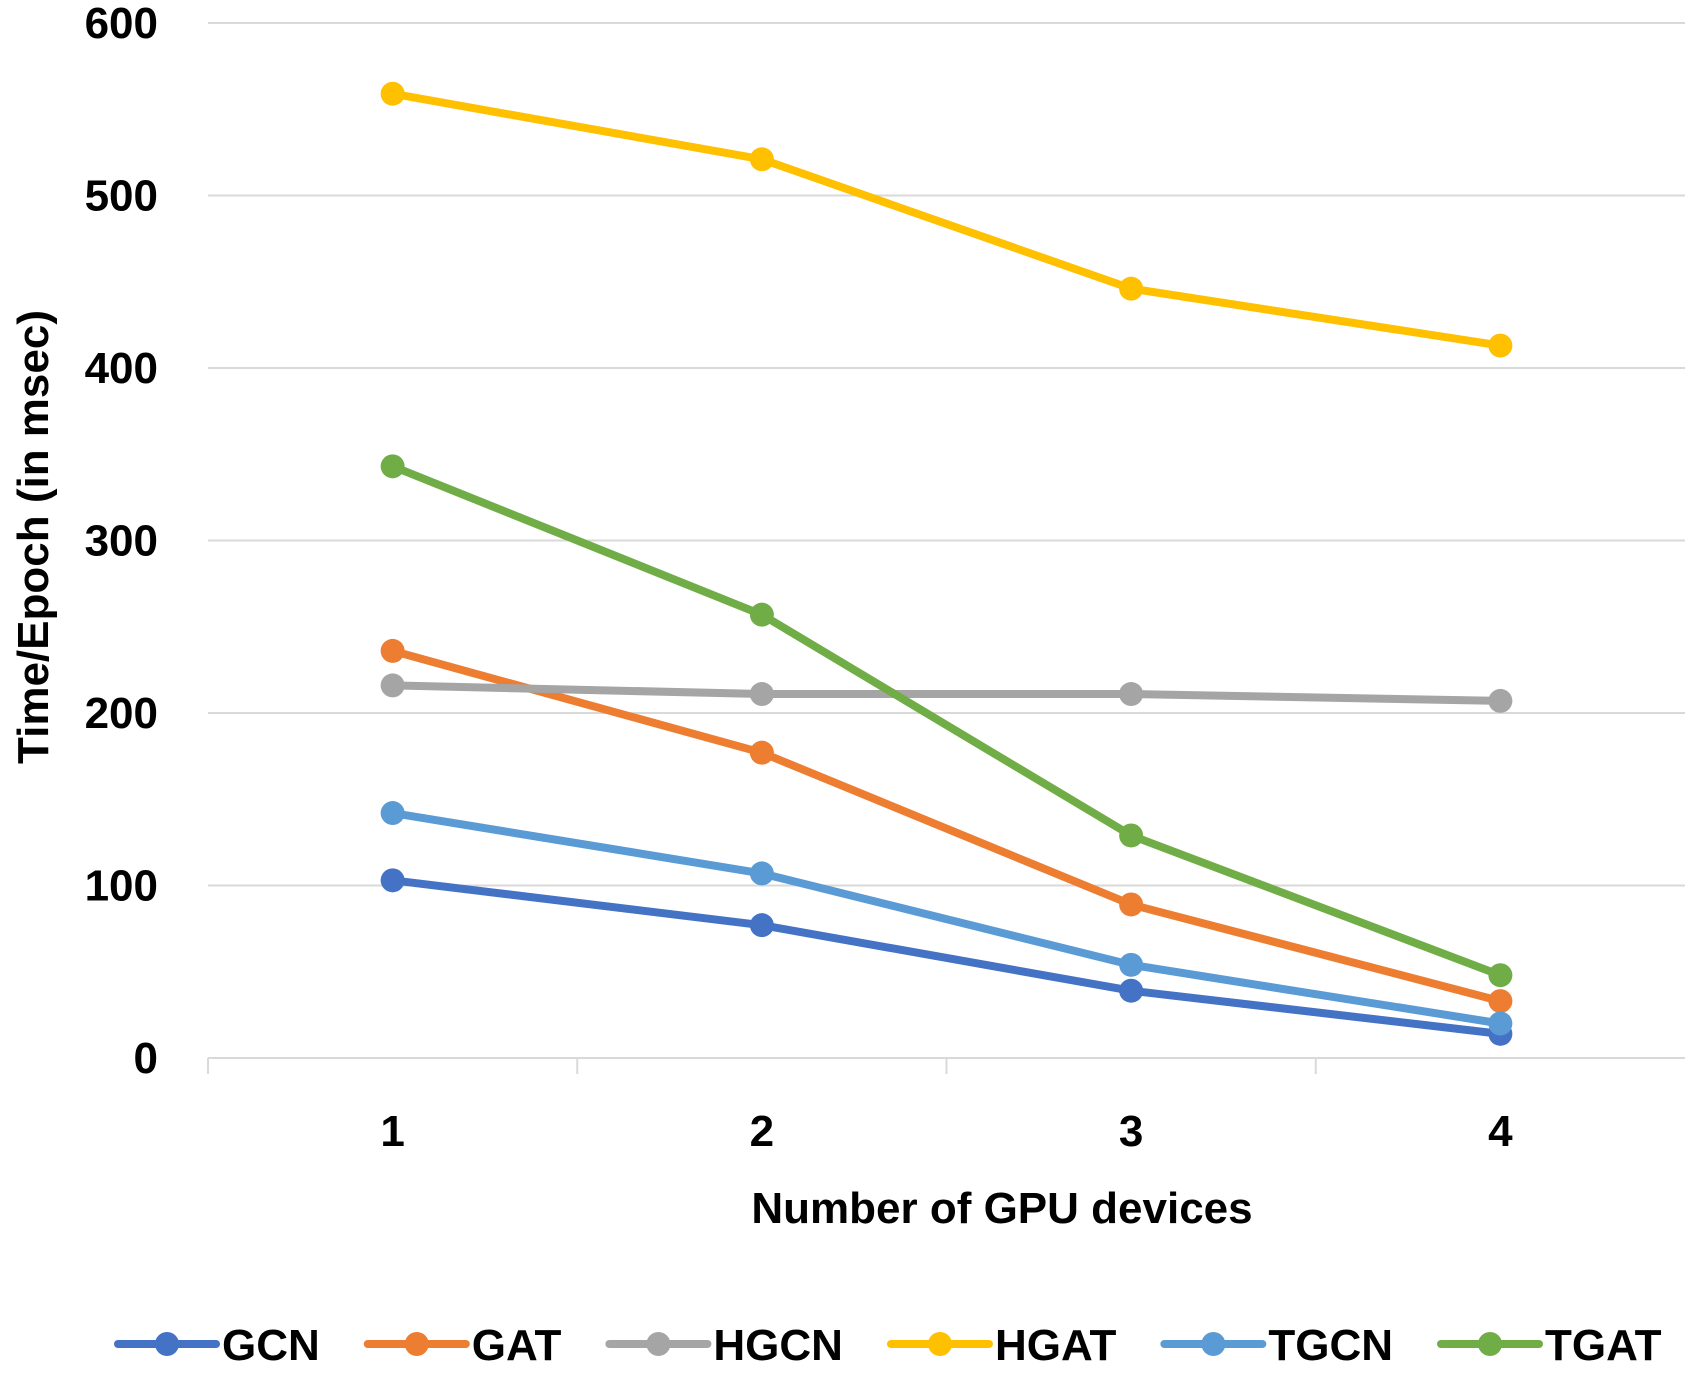 The width and height of the screenshot is (1685, 1373). Describe the element at coordinates (1603, 1345) in the screenshot. I see `legend-label: TGAT` at that location.